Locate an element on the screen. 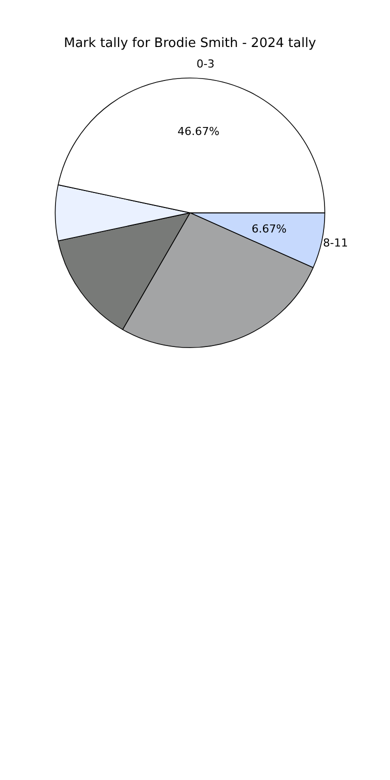 The width and height of the screenshot is (390, 780). data-label: 46.67% is located at coordinates (198, 131).